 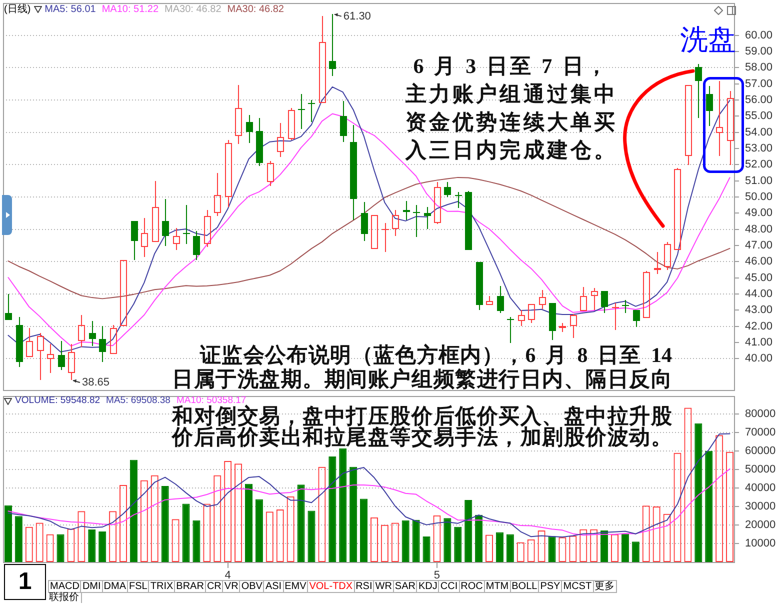 I want to click on text: 1, so click(x=25, y=581).